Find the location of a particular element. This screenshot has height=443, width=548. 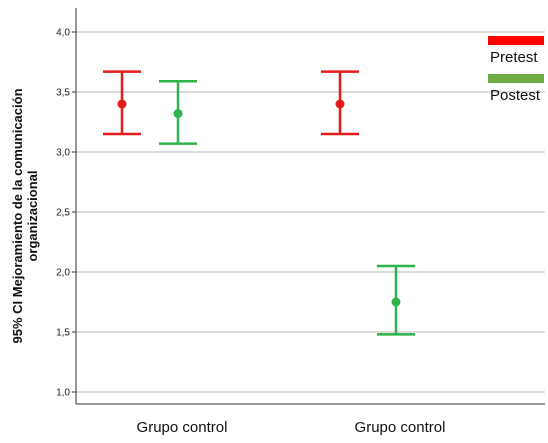

legend-item-postest: Postest is located at coordinates (516, 89).